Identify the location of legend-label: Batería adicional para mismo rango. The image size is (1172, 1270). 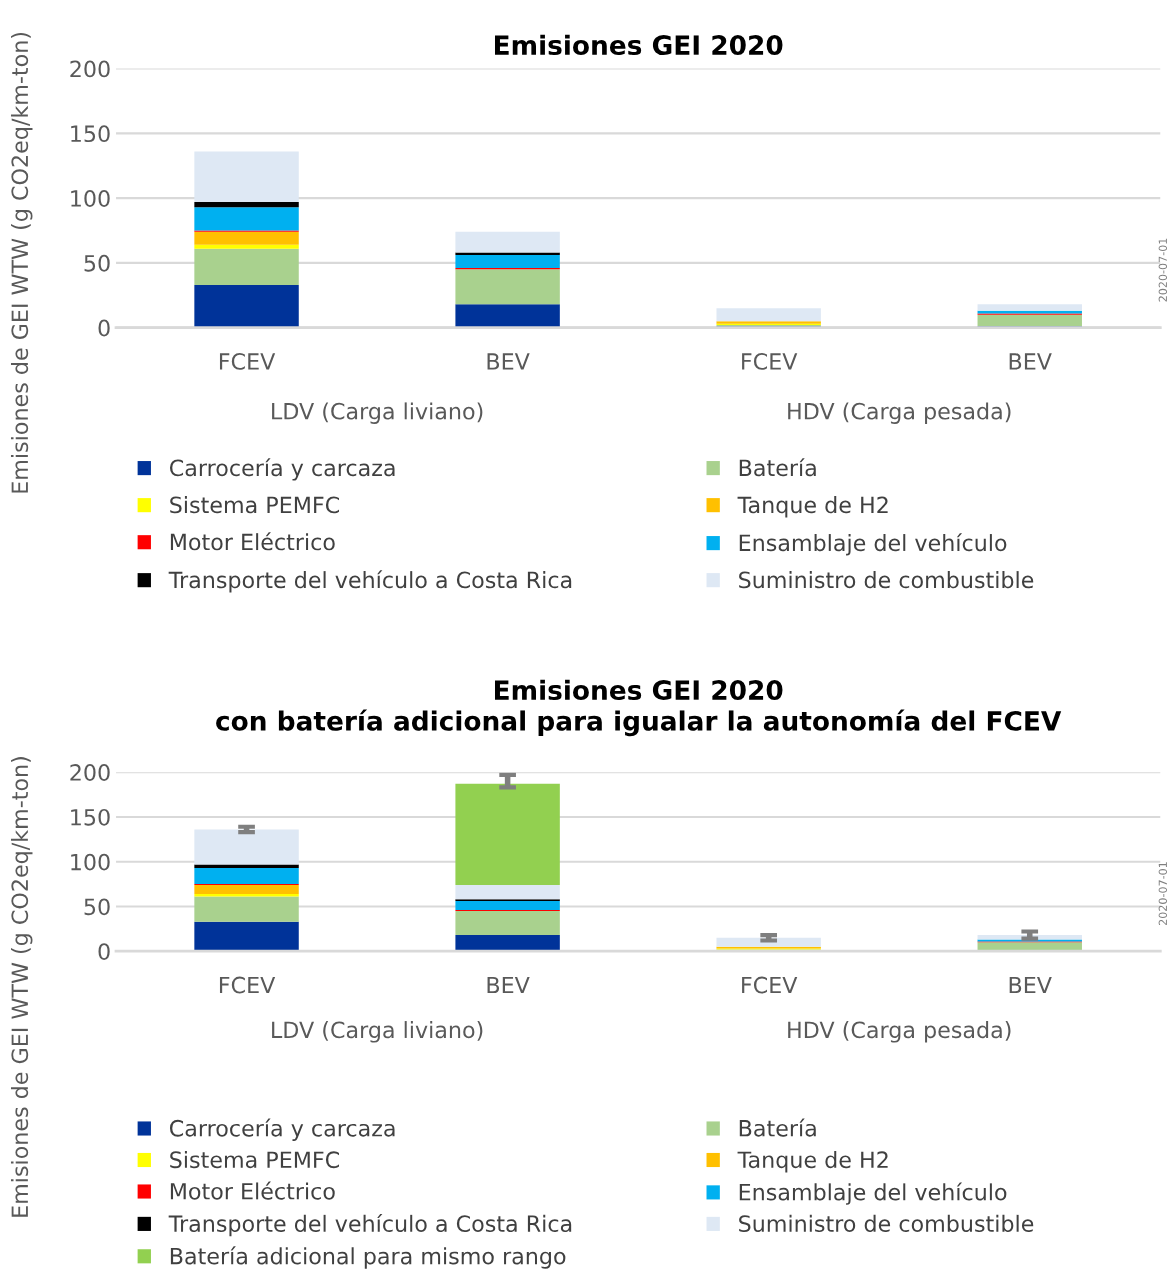
(368, 1257).